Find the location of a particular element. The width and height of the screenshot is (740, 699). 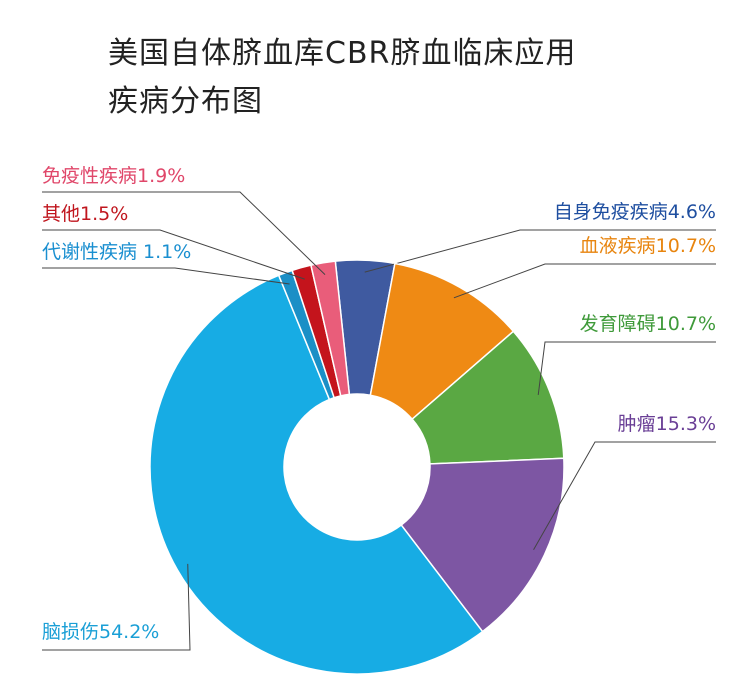

chart-title-line-1: 美国自体脐血库CBR脐血临床应用 is located at coordinates (342, 53).